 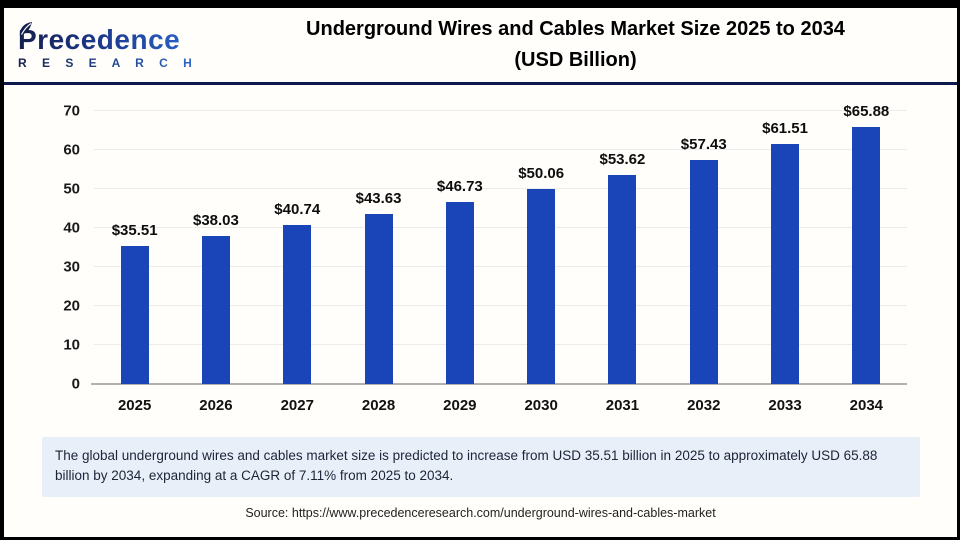 What do you see at coordinates (71, 150) in the screenshot?
I see `y-tick-label: 60` at bounding box center [71, 150].